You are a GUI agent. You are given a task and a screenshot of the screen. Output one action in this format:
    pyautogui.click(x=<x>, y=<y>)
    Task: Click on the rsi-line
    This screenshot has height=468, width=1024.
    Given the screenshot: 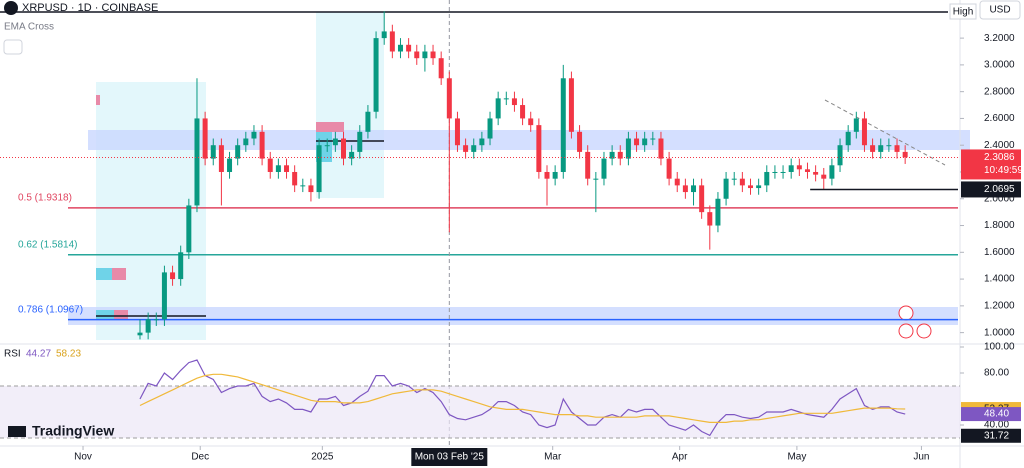 What is the action you would take?
    pyautogui.click(x=522, y=398)
    